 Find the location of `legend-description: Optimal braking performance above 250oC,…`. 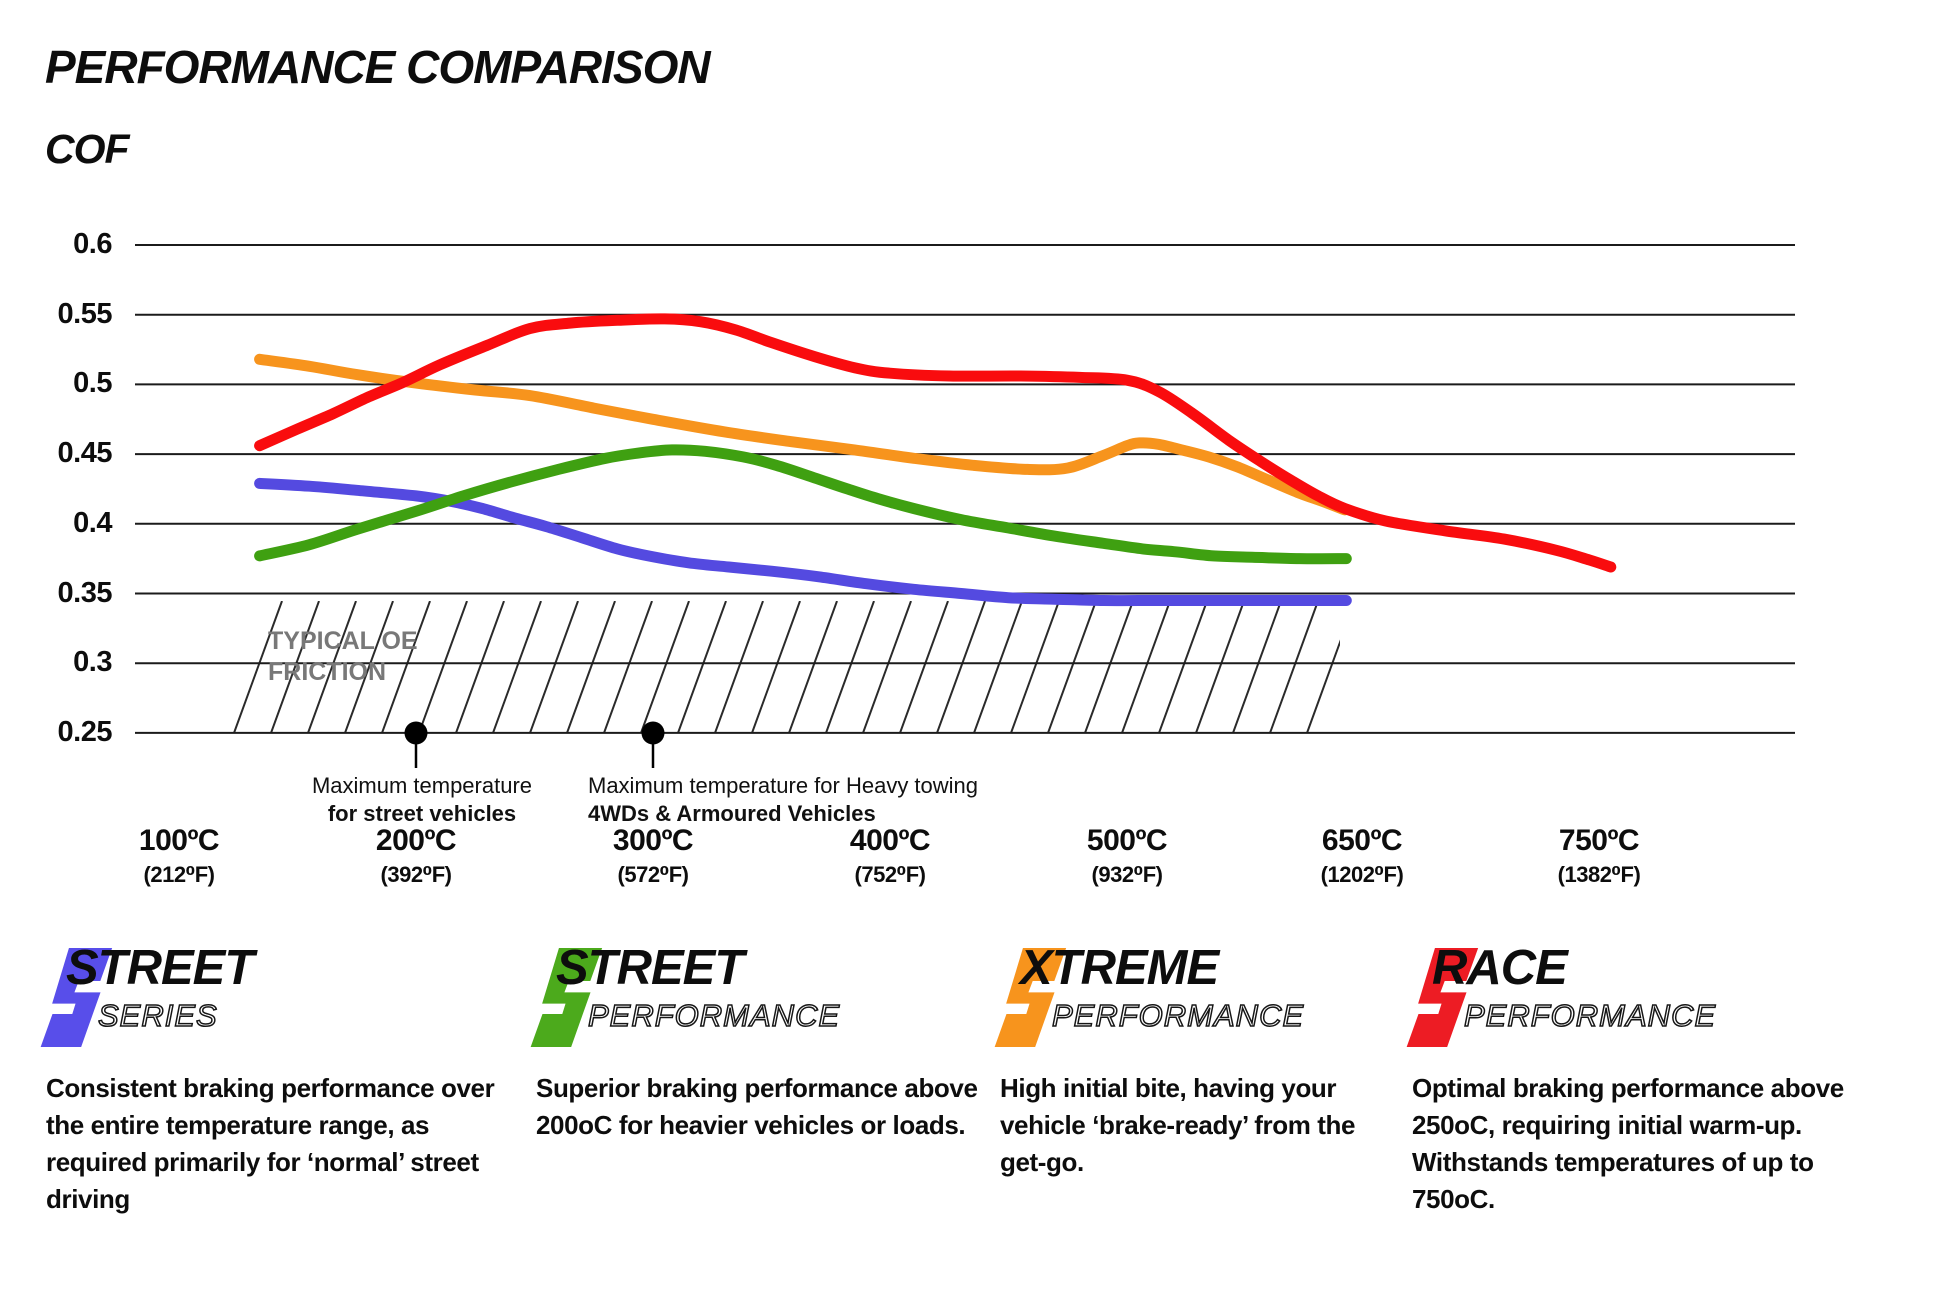

legend-description: Optimal braking performance above 250oC,… is located at coordinates (1628, 1143).